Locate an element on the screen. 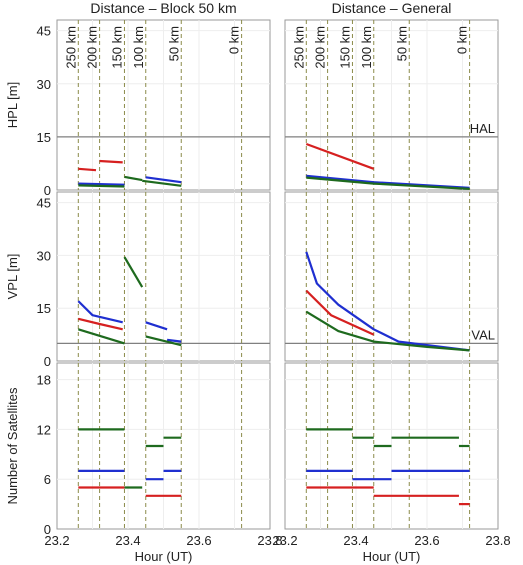 This screenshot has width=523, height=565. y-tick-label: 12 is located at coordinates (44, 429).